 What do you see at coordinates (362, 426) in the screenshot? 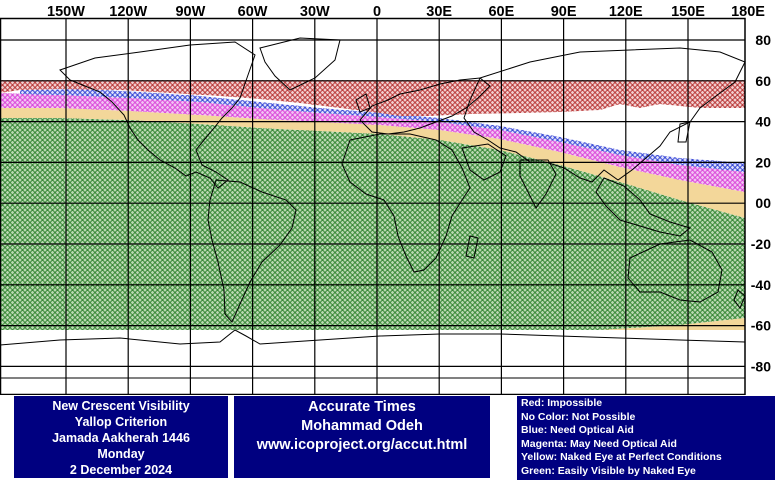
I see `author-name: Mohammad Odeh` at bounding box center [362, 426].